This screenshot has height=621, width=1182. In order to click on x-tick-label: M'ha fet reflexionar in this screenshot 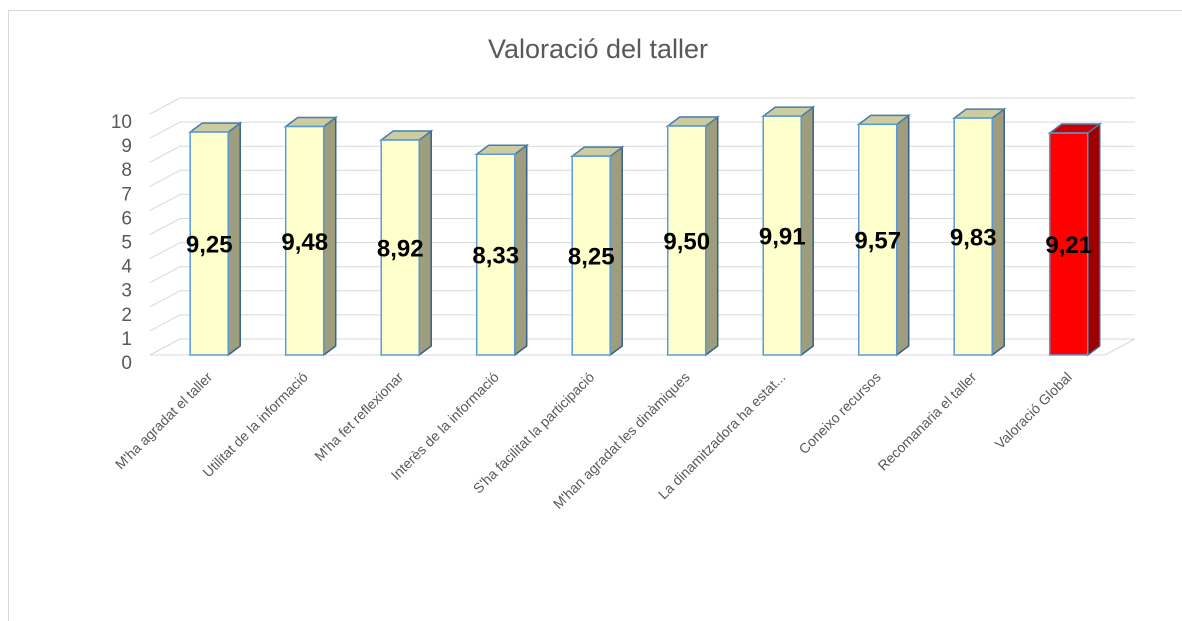, I will do `click(358, 416)`.